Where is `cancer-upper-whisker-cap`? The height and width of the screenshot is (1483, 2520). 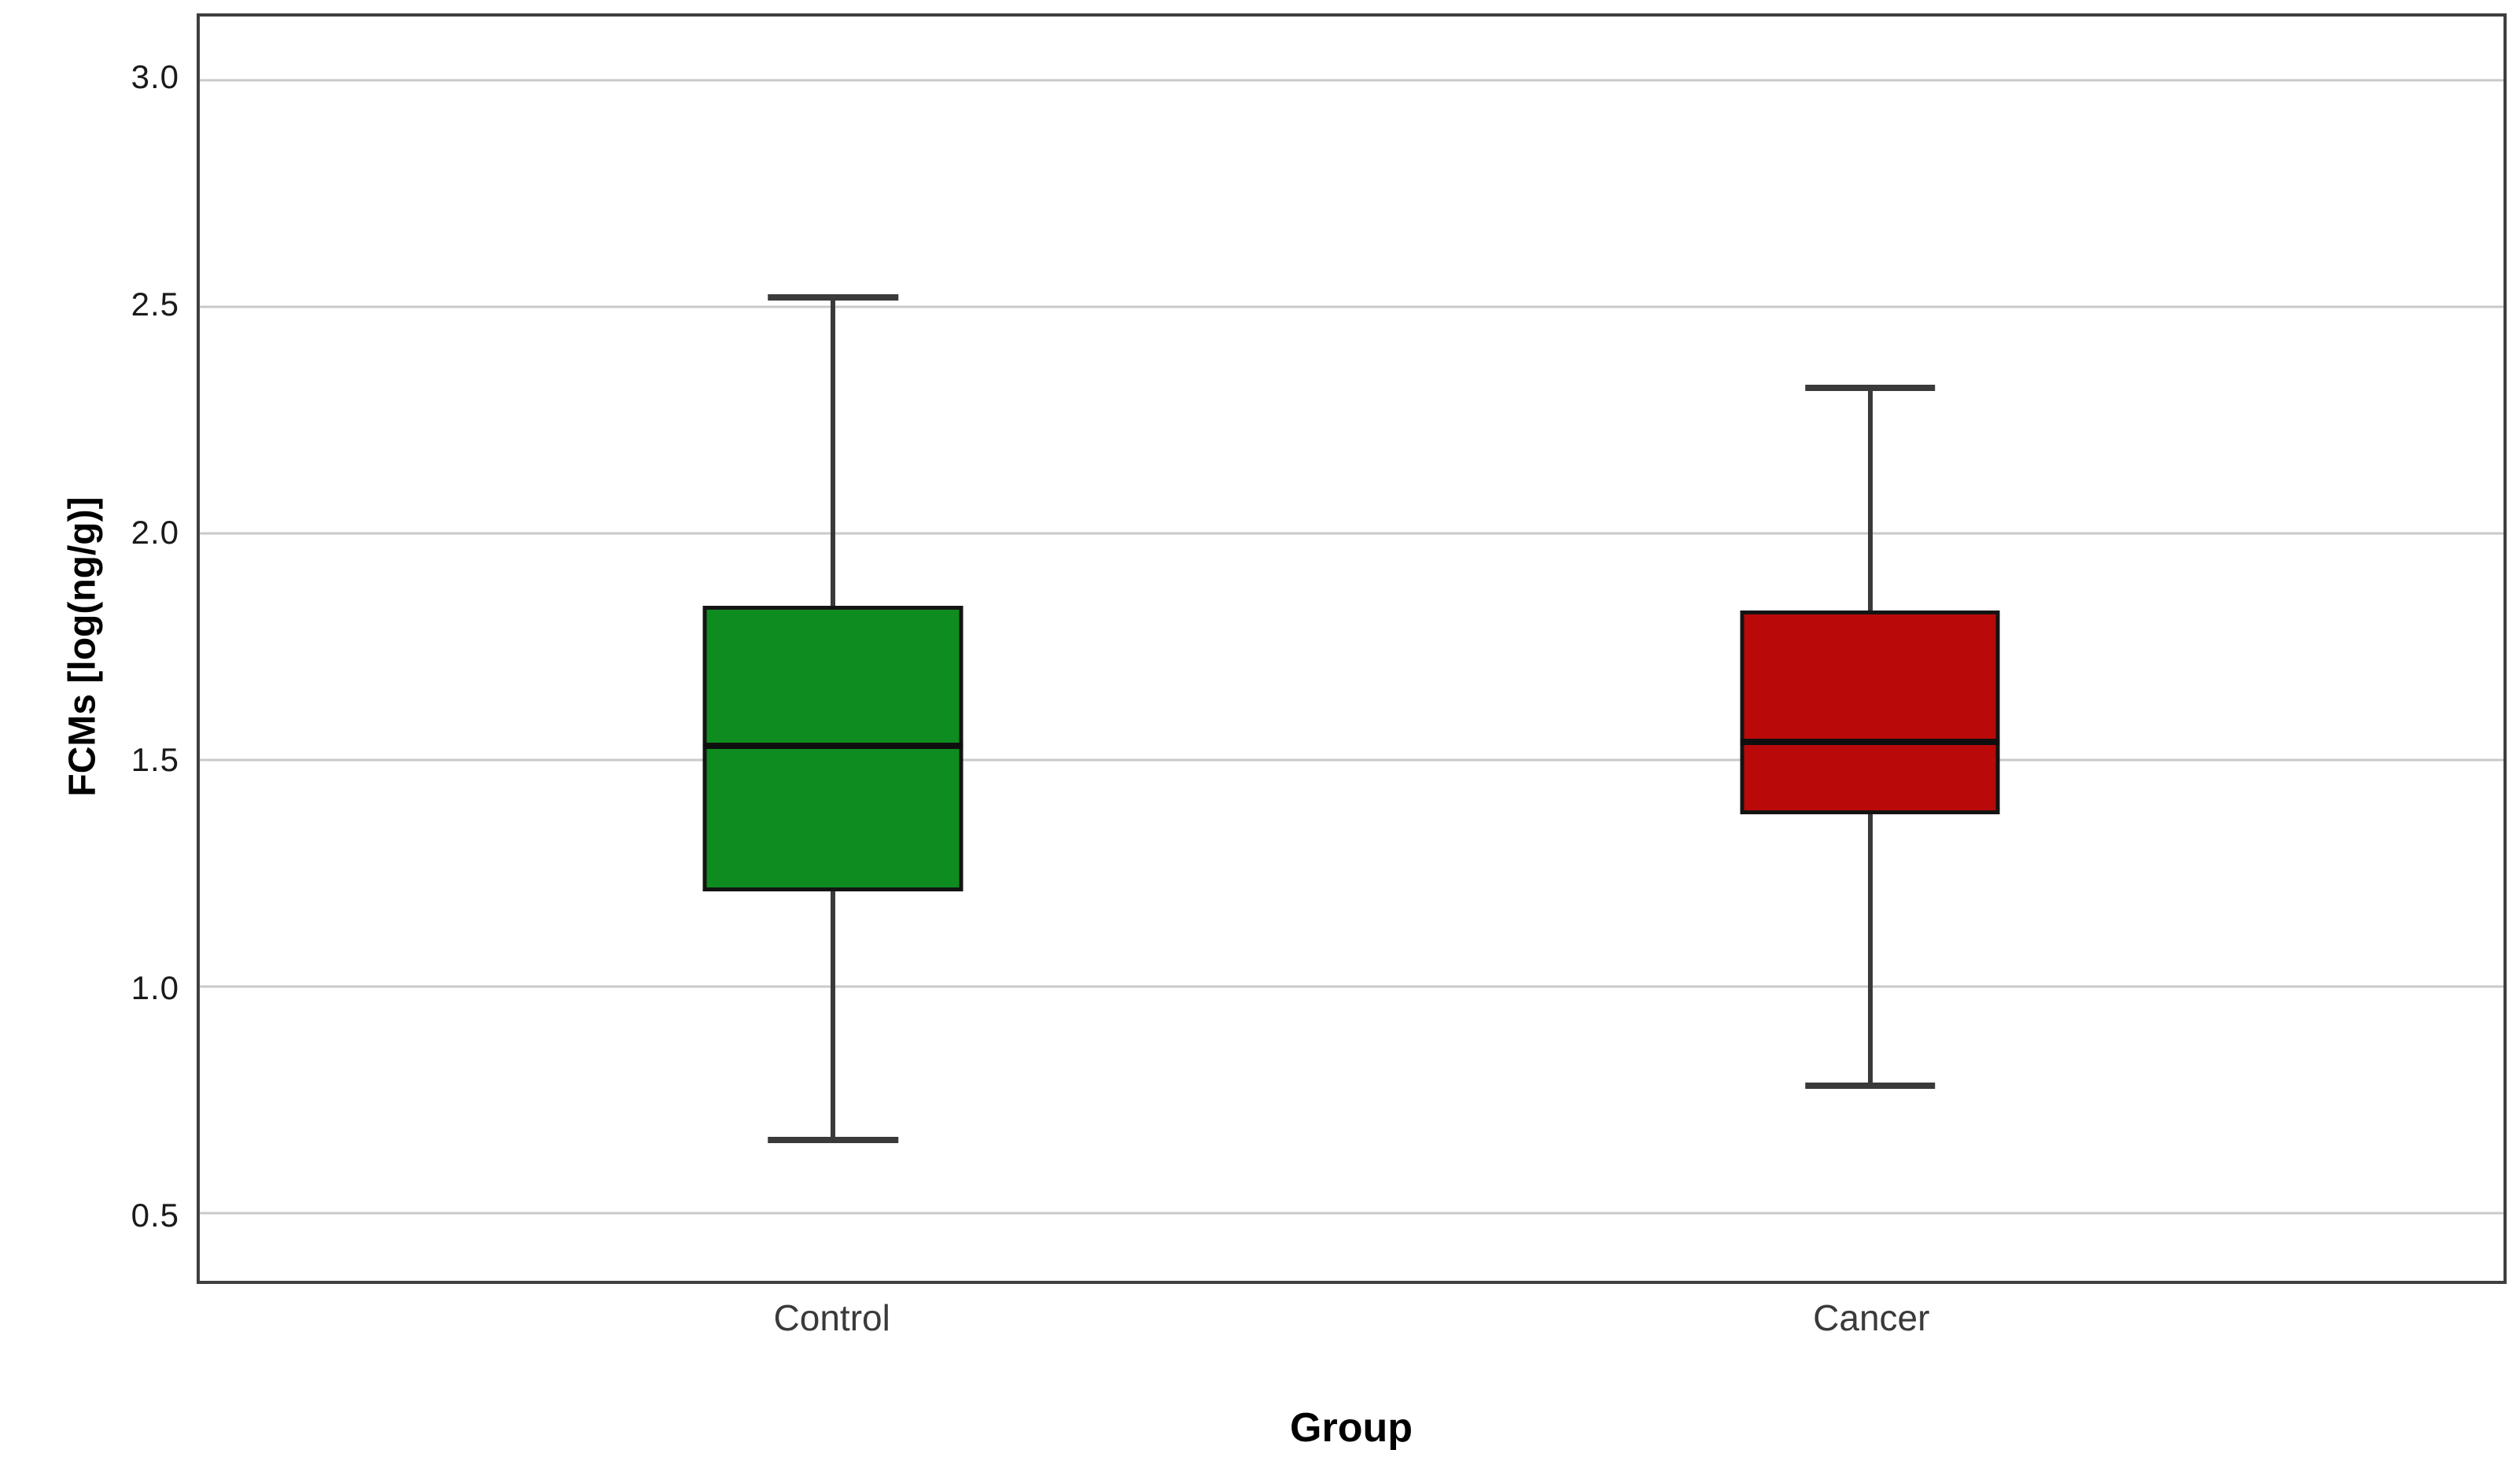 cancer-upper-whisker-cap is located at coordinates (1870, 389).